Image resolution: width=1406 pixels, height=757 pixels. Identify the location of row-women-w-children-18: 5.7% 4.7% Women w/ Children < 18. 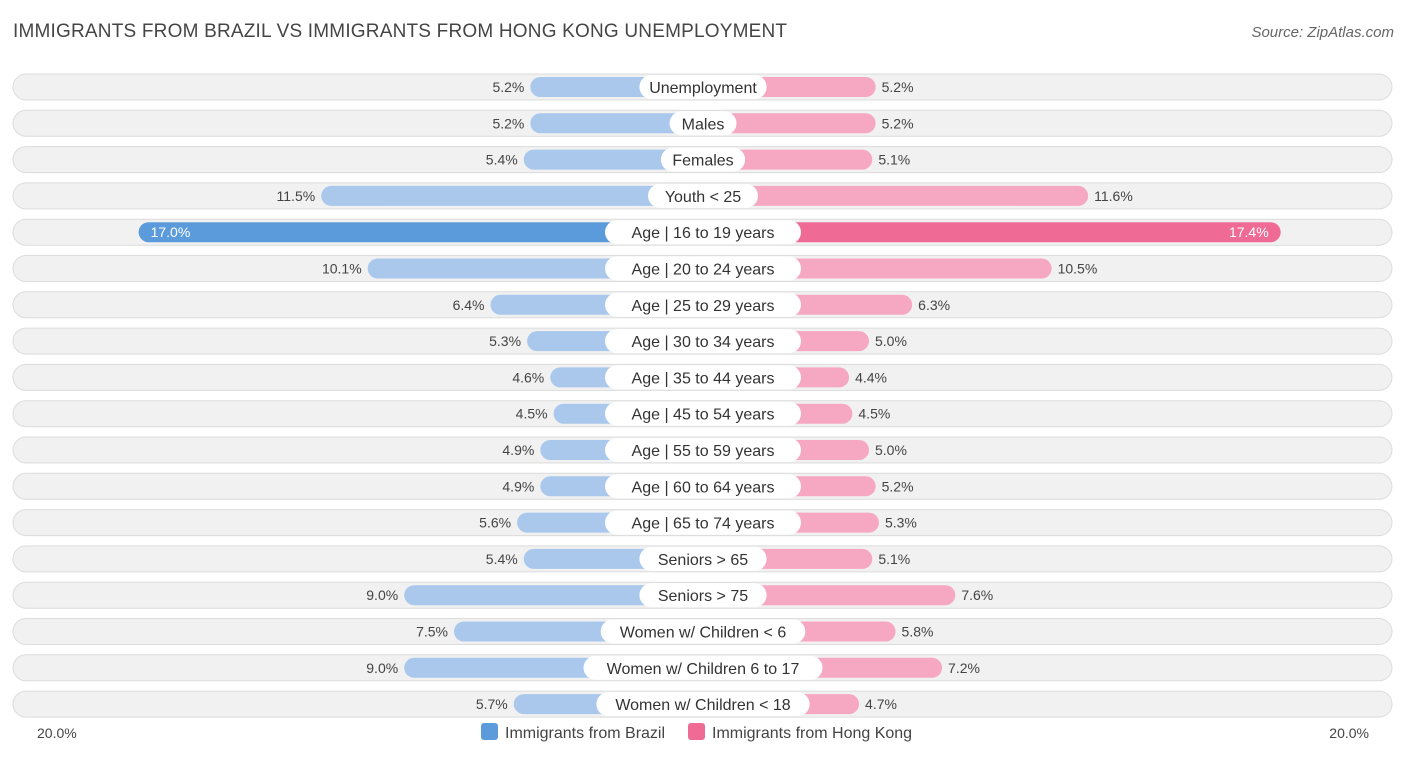
(702, 704).